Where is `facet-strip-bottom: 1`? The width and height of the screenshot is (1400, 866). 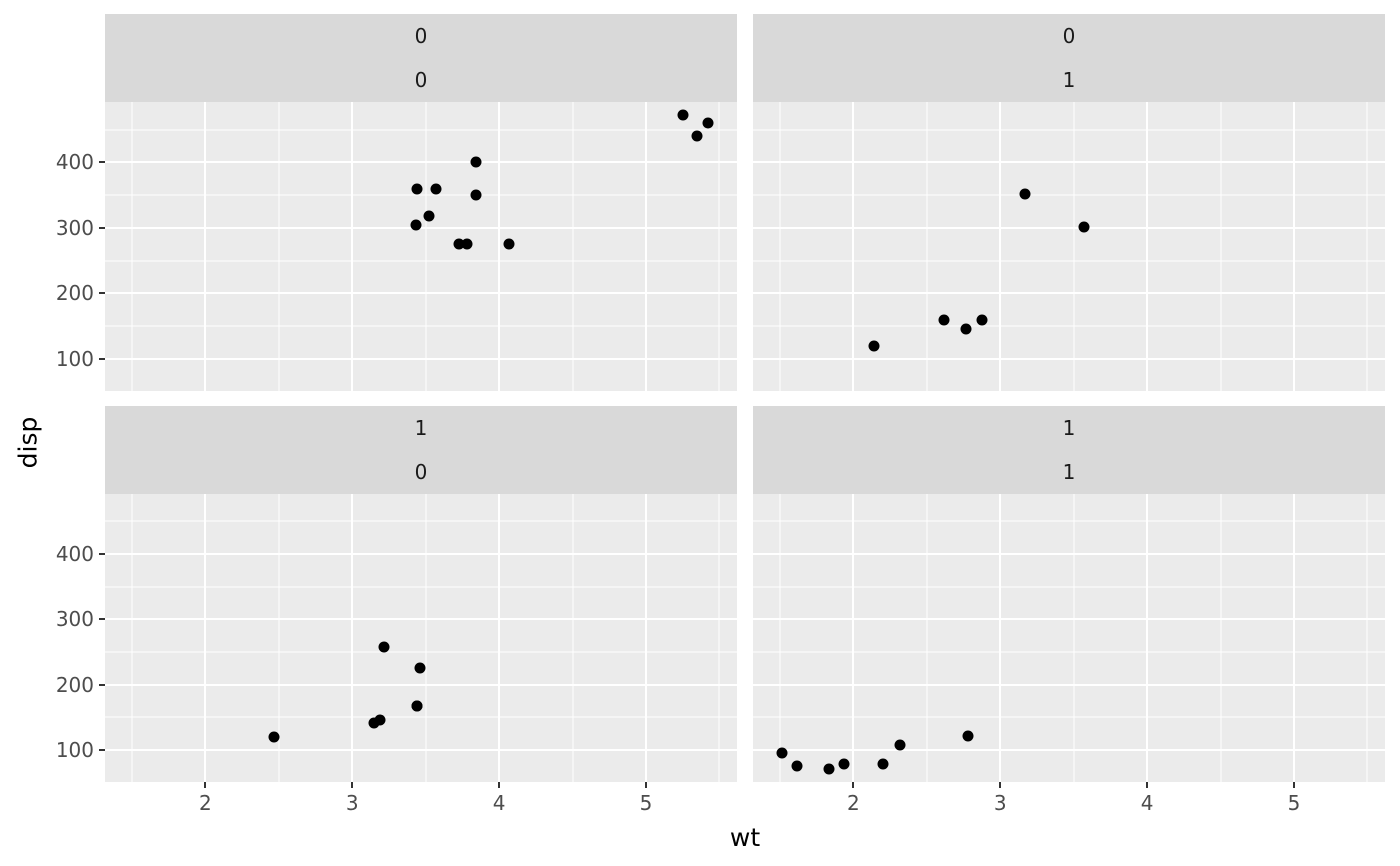
facet-strip-bottom: 1 is located at coordinates (1069, 472).